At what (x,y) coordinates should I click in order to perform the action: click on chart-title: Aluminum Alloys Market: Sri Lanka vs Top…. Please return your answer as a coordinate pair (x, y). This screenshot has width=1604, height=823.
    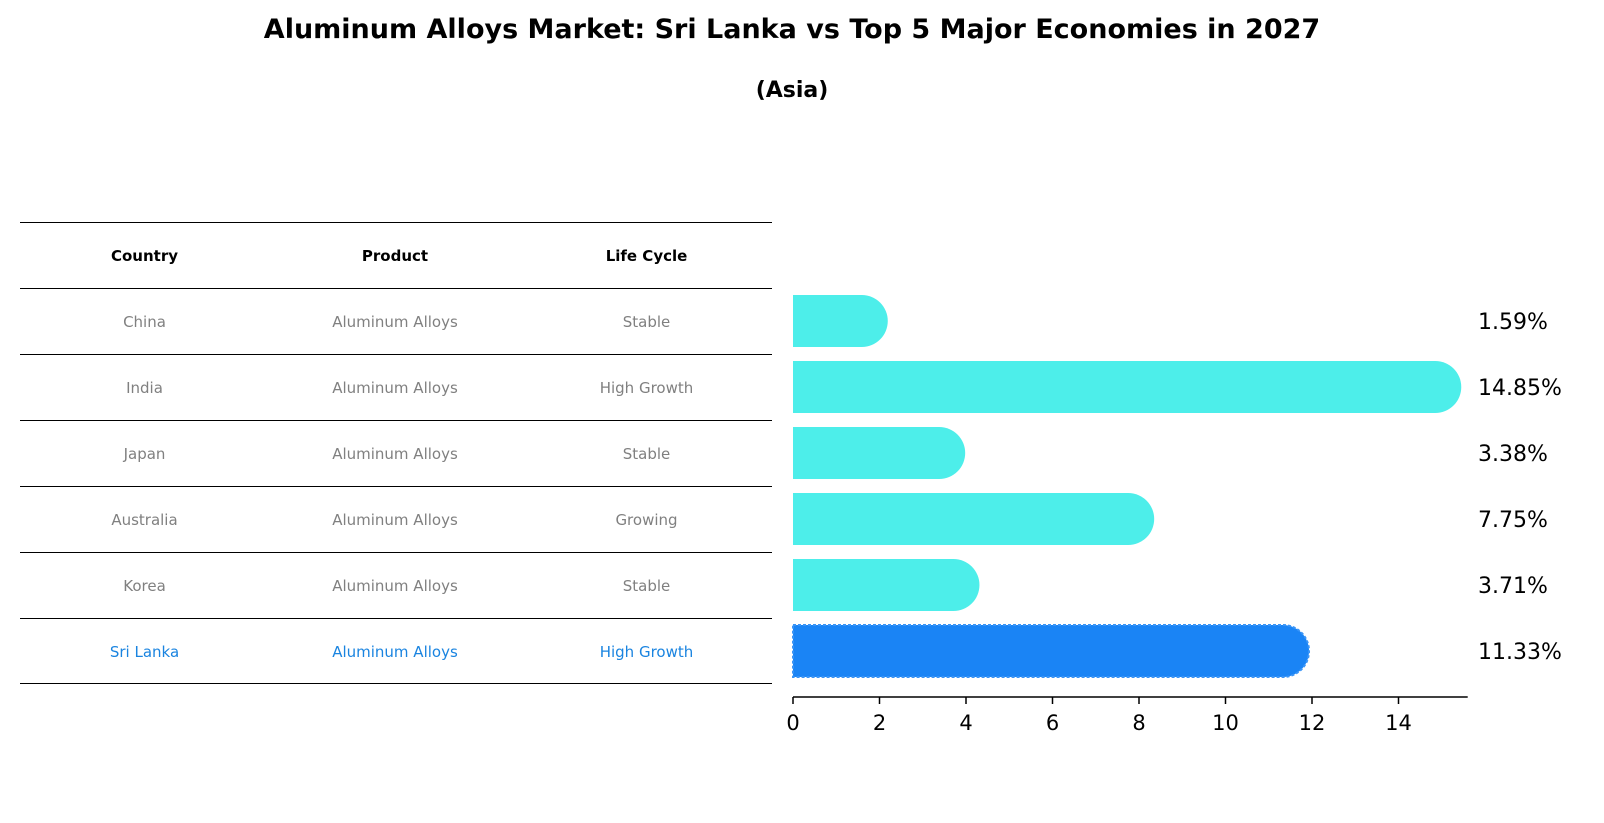
    Looking at the image, I should click on (792, 29).